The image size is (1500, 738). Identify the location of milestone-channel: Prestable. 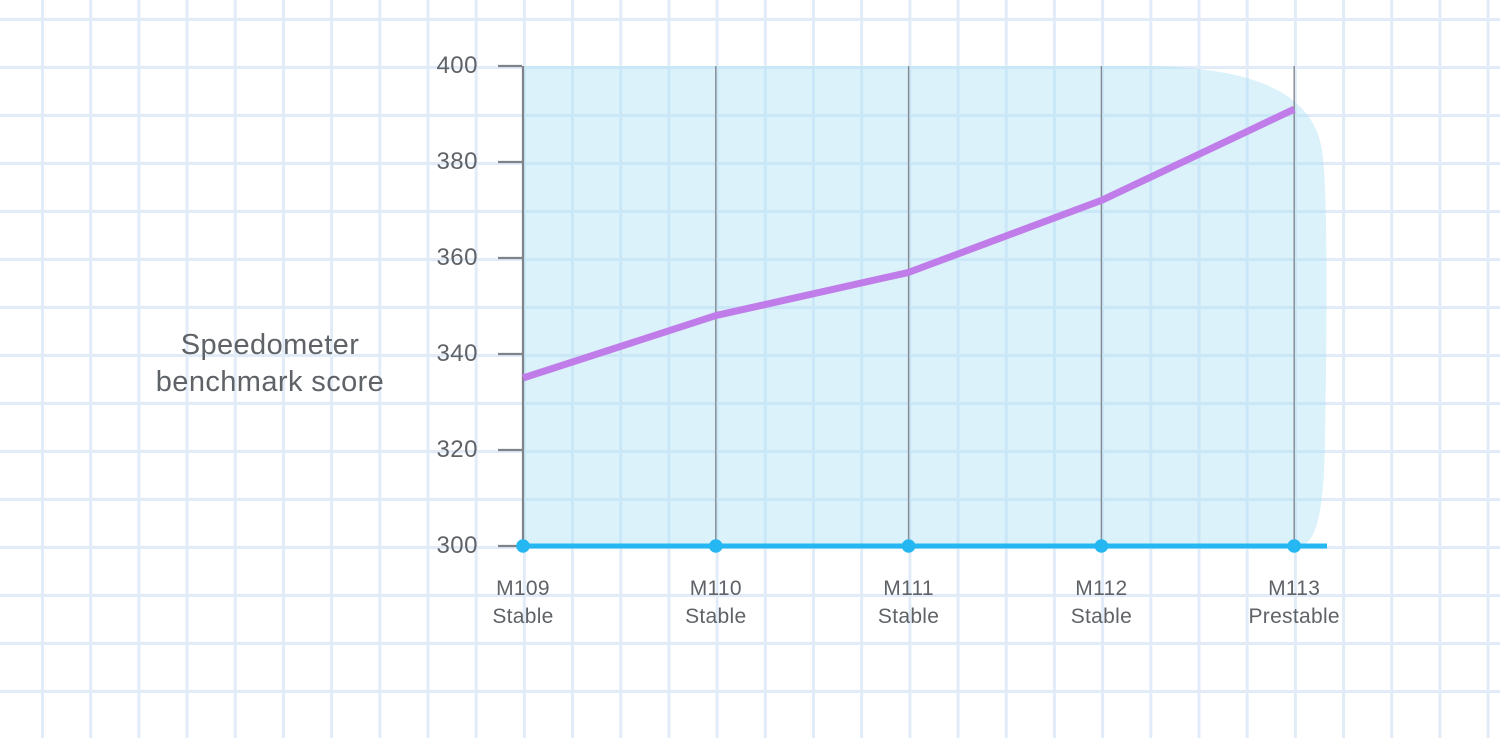
(1294, 616).